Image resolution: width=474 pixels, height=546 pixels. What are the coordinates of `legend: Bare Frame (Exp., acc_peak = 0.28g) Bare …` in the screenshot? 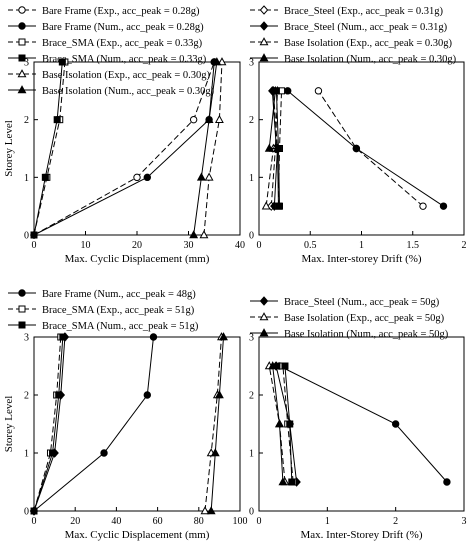 It's located at (111, 51).